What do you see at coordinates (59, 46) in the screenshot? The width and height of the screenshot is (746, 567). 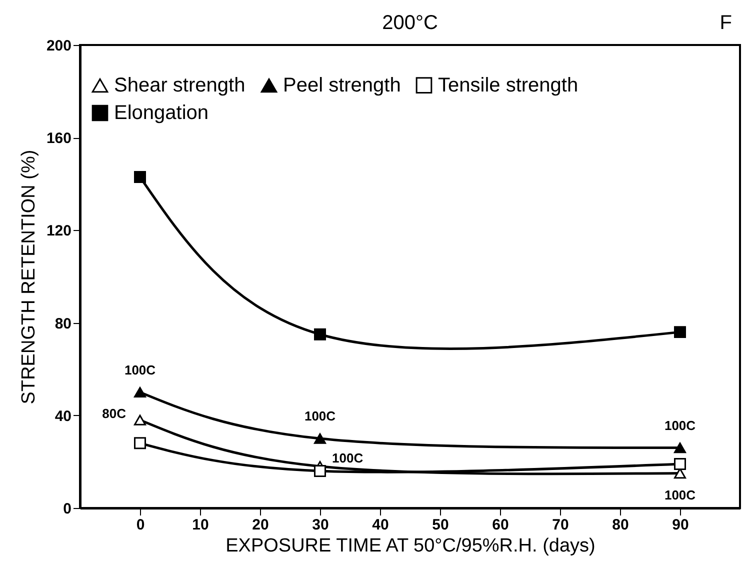 I see `y-tick-label: 200` at bounding box center [59, 46].